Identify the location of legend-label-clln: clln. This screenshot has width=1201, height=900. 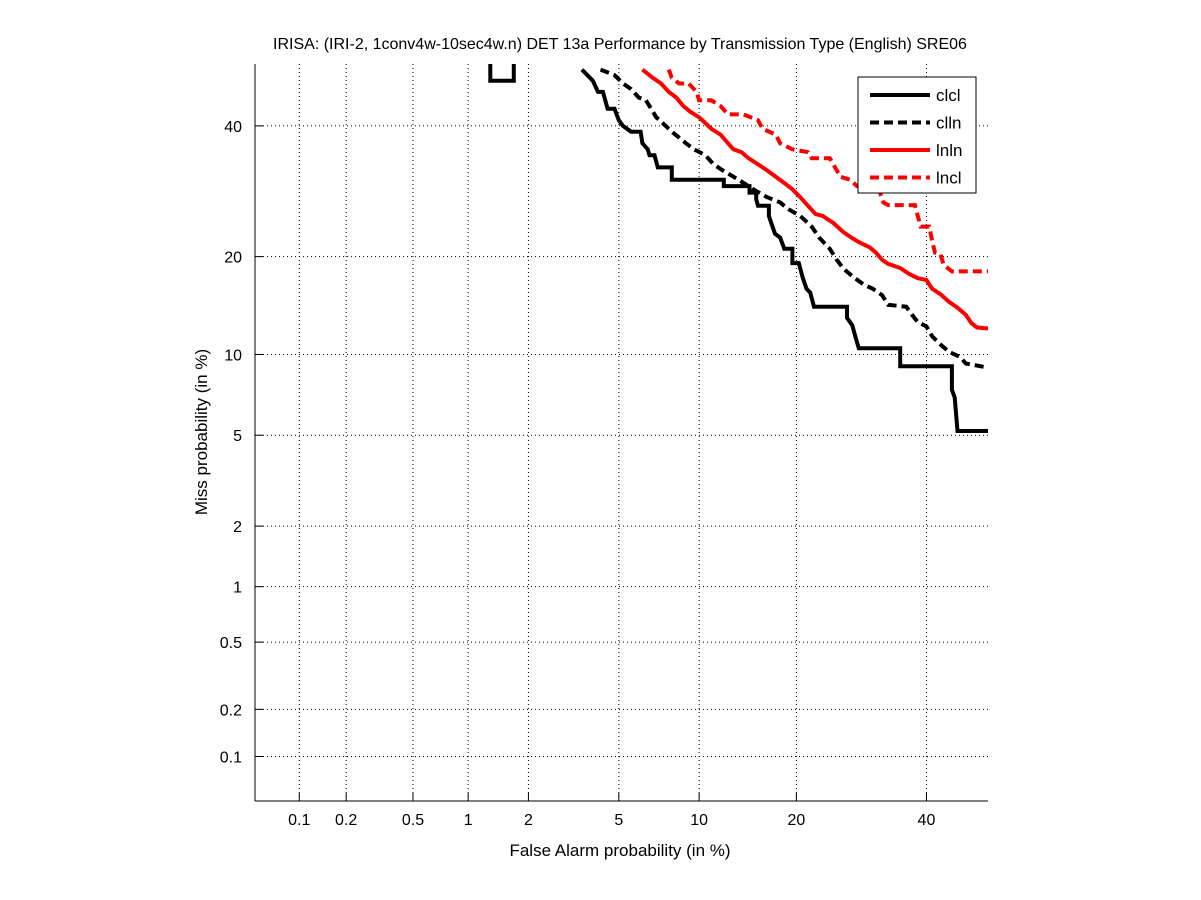
(949, 123).